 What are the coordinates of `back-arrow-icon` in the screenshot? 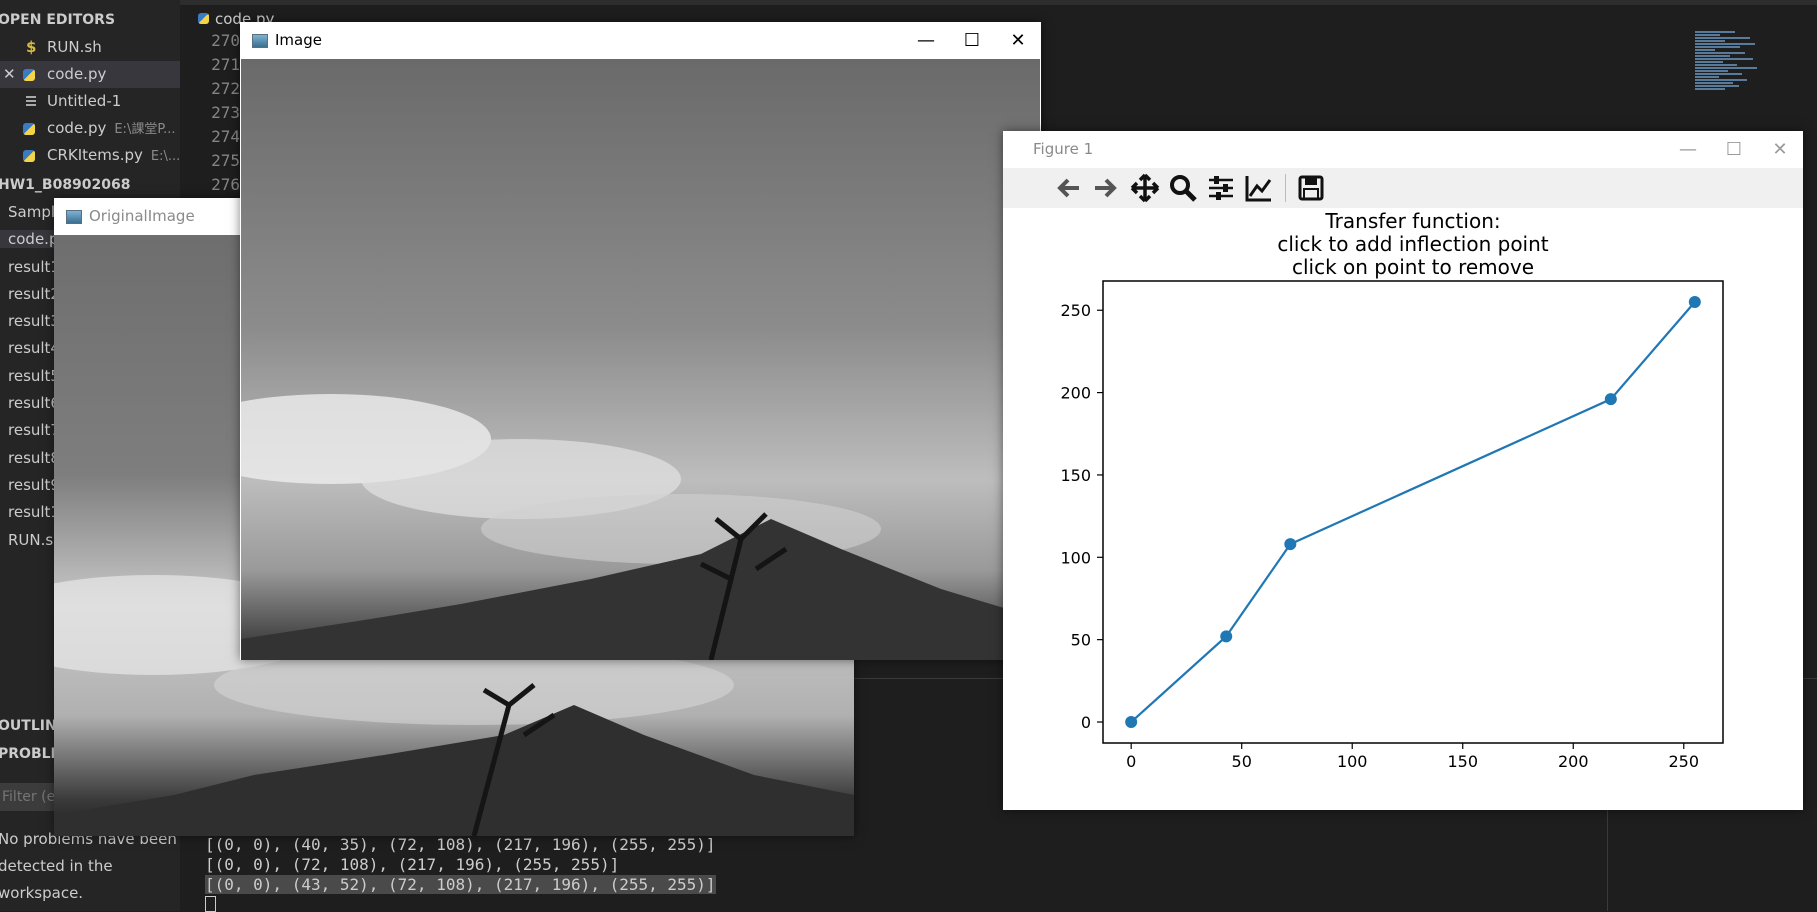 It's located at (1069, 188).